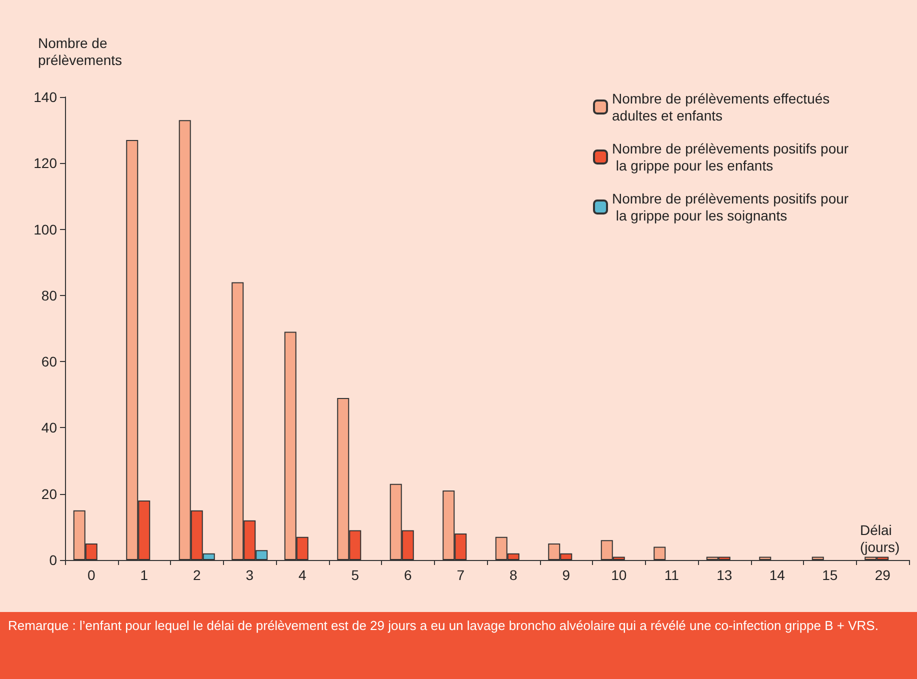 The image size is (917, 679). Describe the element at coordinates (619, 575) in the screenshot. I see `x-tick-label: 10` at that location.